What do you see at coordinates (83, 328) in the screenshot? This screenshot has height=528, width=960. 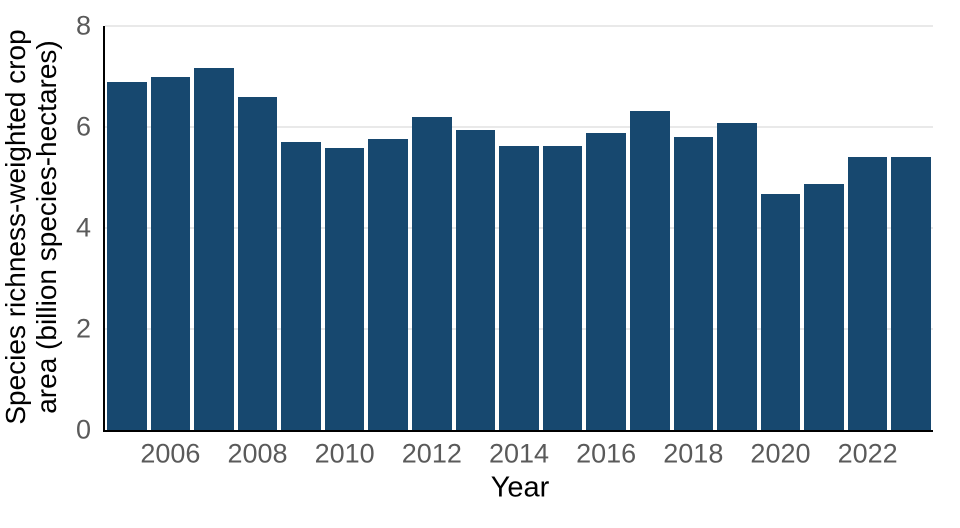 I see `y-tick-label-2: 2` at bounding box center [83, 328].